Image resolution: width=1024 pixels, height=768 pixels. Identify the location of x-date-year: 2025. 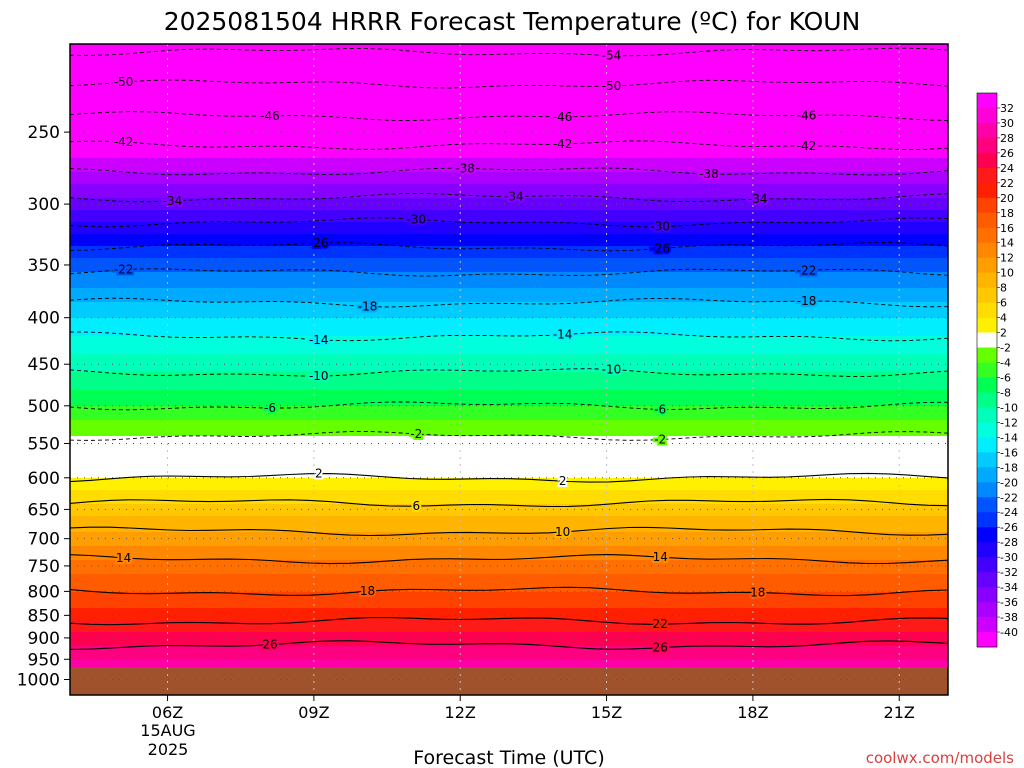
(168, 749).